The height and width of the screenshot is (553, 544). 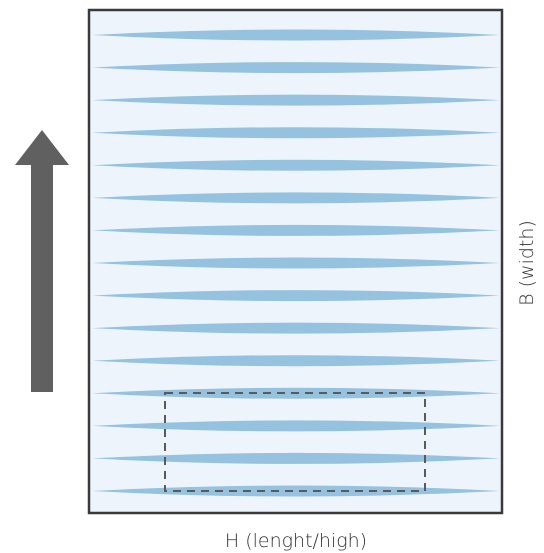 I want to click on arrow-head, so click(x=42, y=147).